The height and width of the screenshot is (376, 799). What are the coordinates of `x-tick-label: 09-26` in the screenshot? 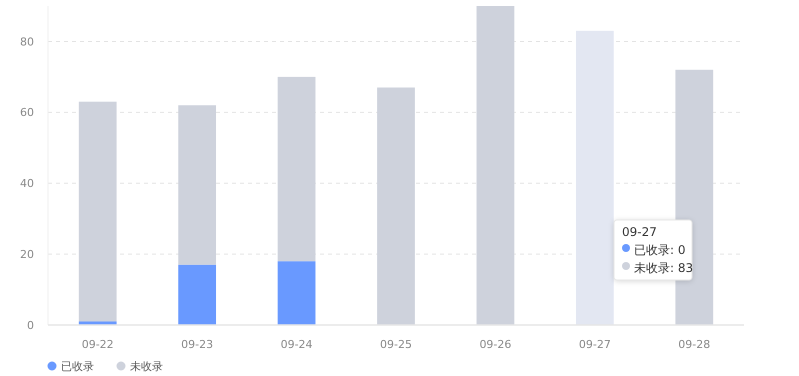 It's located at (495, 344).